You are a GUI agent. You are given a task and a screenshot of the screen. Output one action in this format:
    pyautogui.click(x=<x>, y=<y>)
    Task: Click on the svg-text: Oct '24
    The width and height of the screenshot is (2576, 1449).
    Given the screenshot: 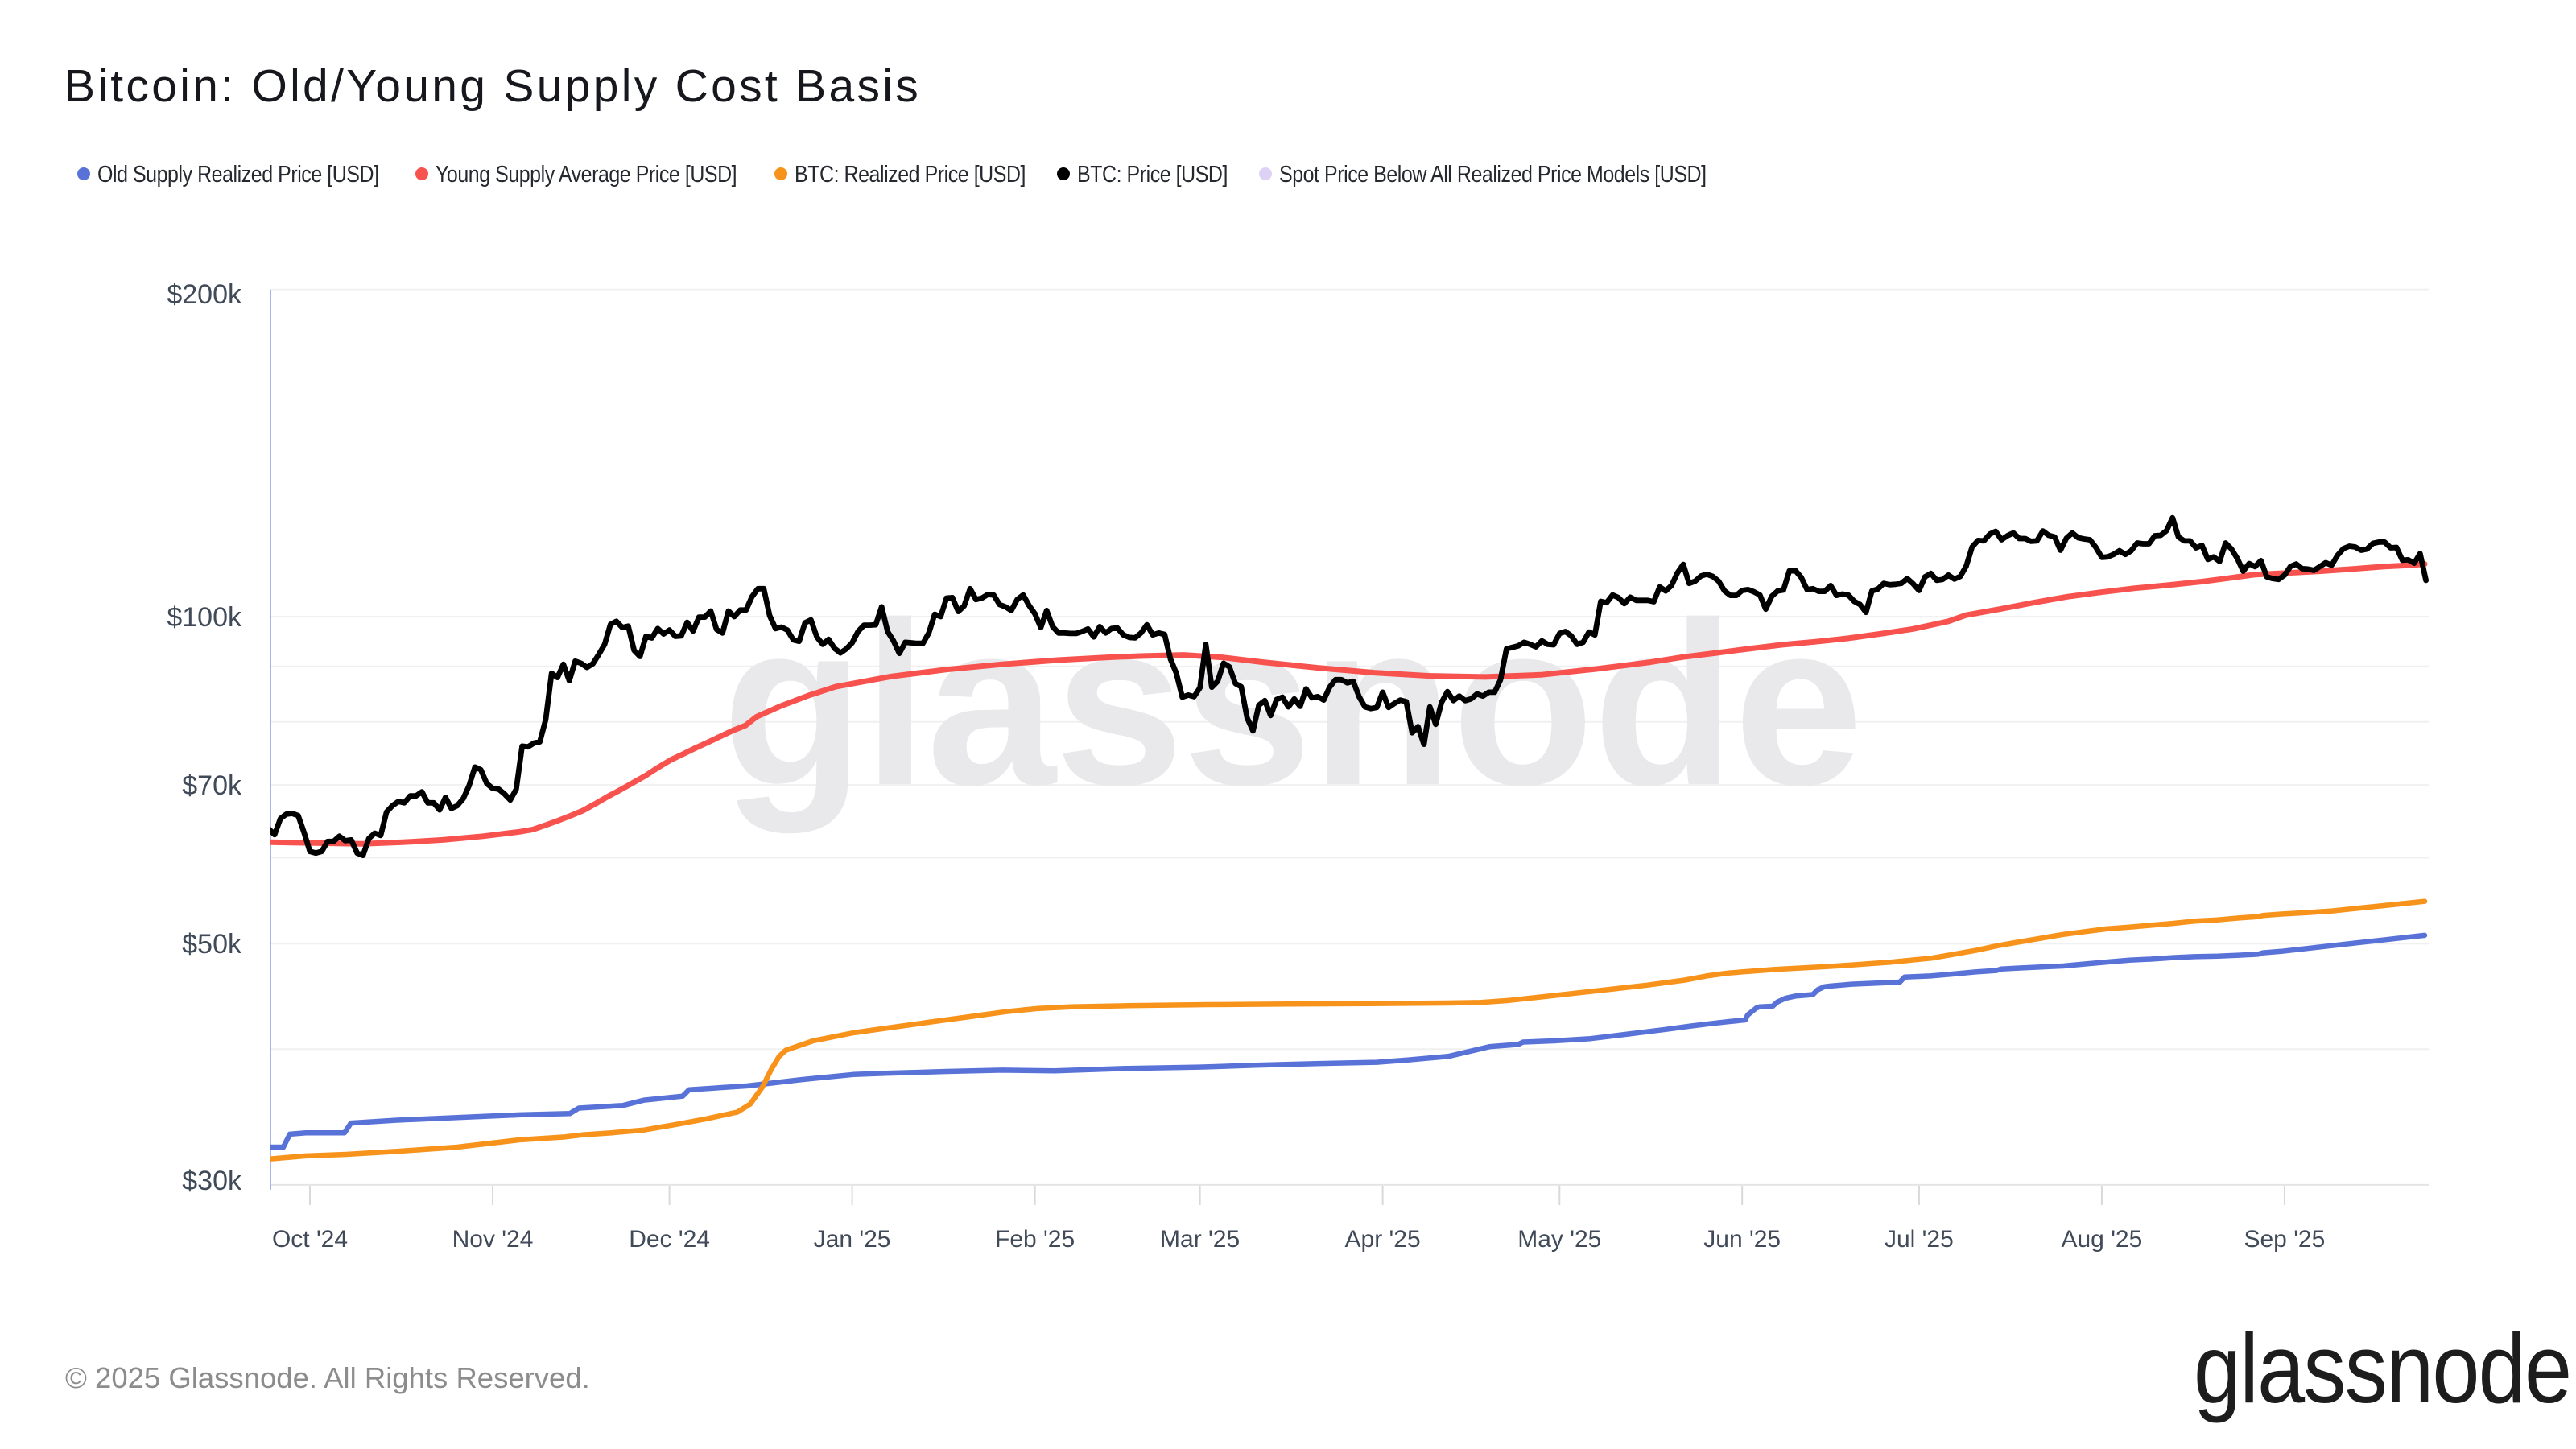 What is the action you would take?
    pyautogui.click(x=310, y=1239)
    